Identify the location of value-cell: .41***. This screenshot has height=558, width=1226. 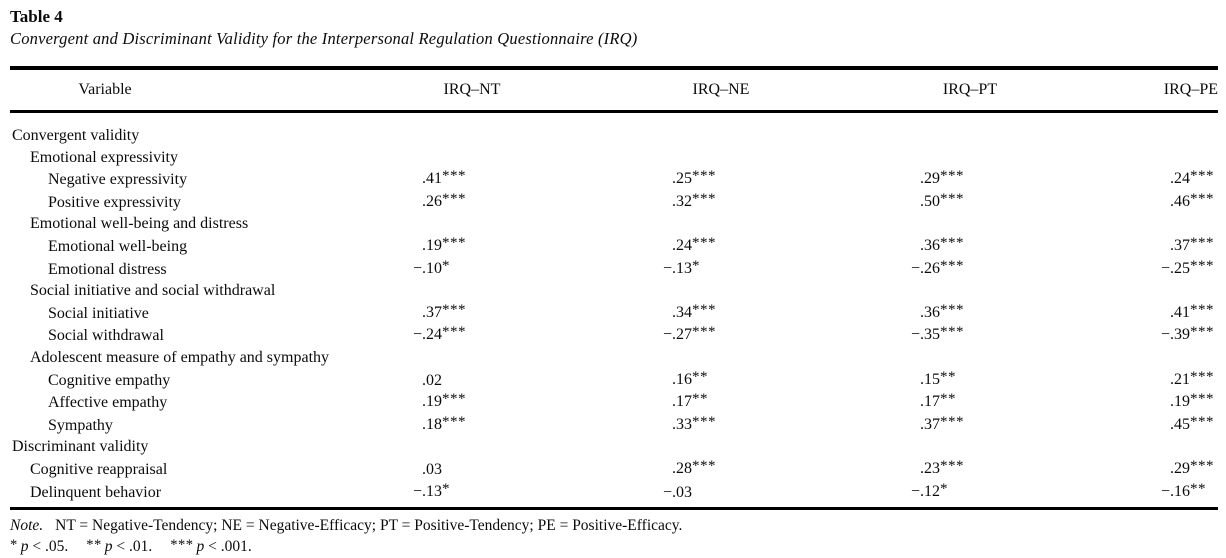
(1156, 313).